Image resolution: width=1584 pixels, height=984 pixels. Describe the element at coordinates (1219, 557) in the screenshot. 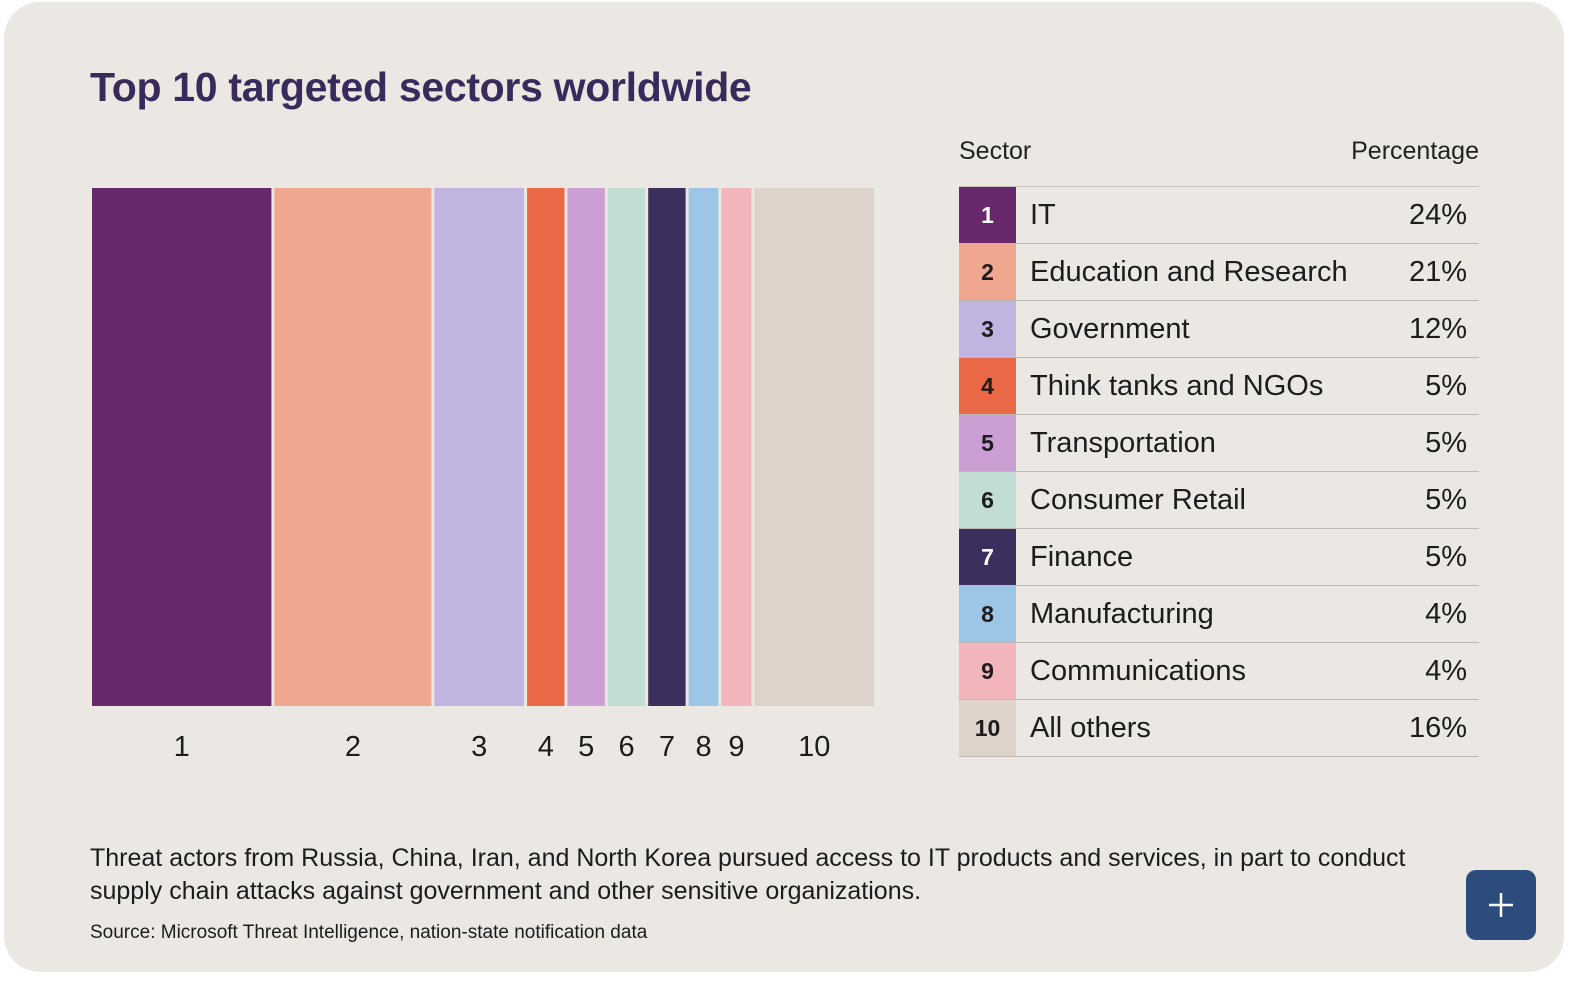

I see `legend-row: 7 Finance 5%` at that location.